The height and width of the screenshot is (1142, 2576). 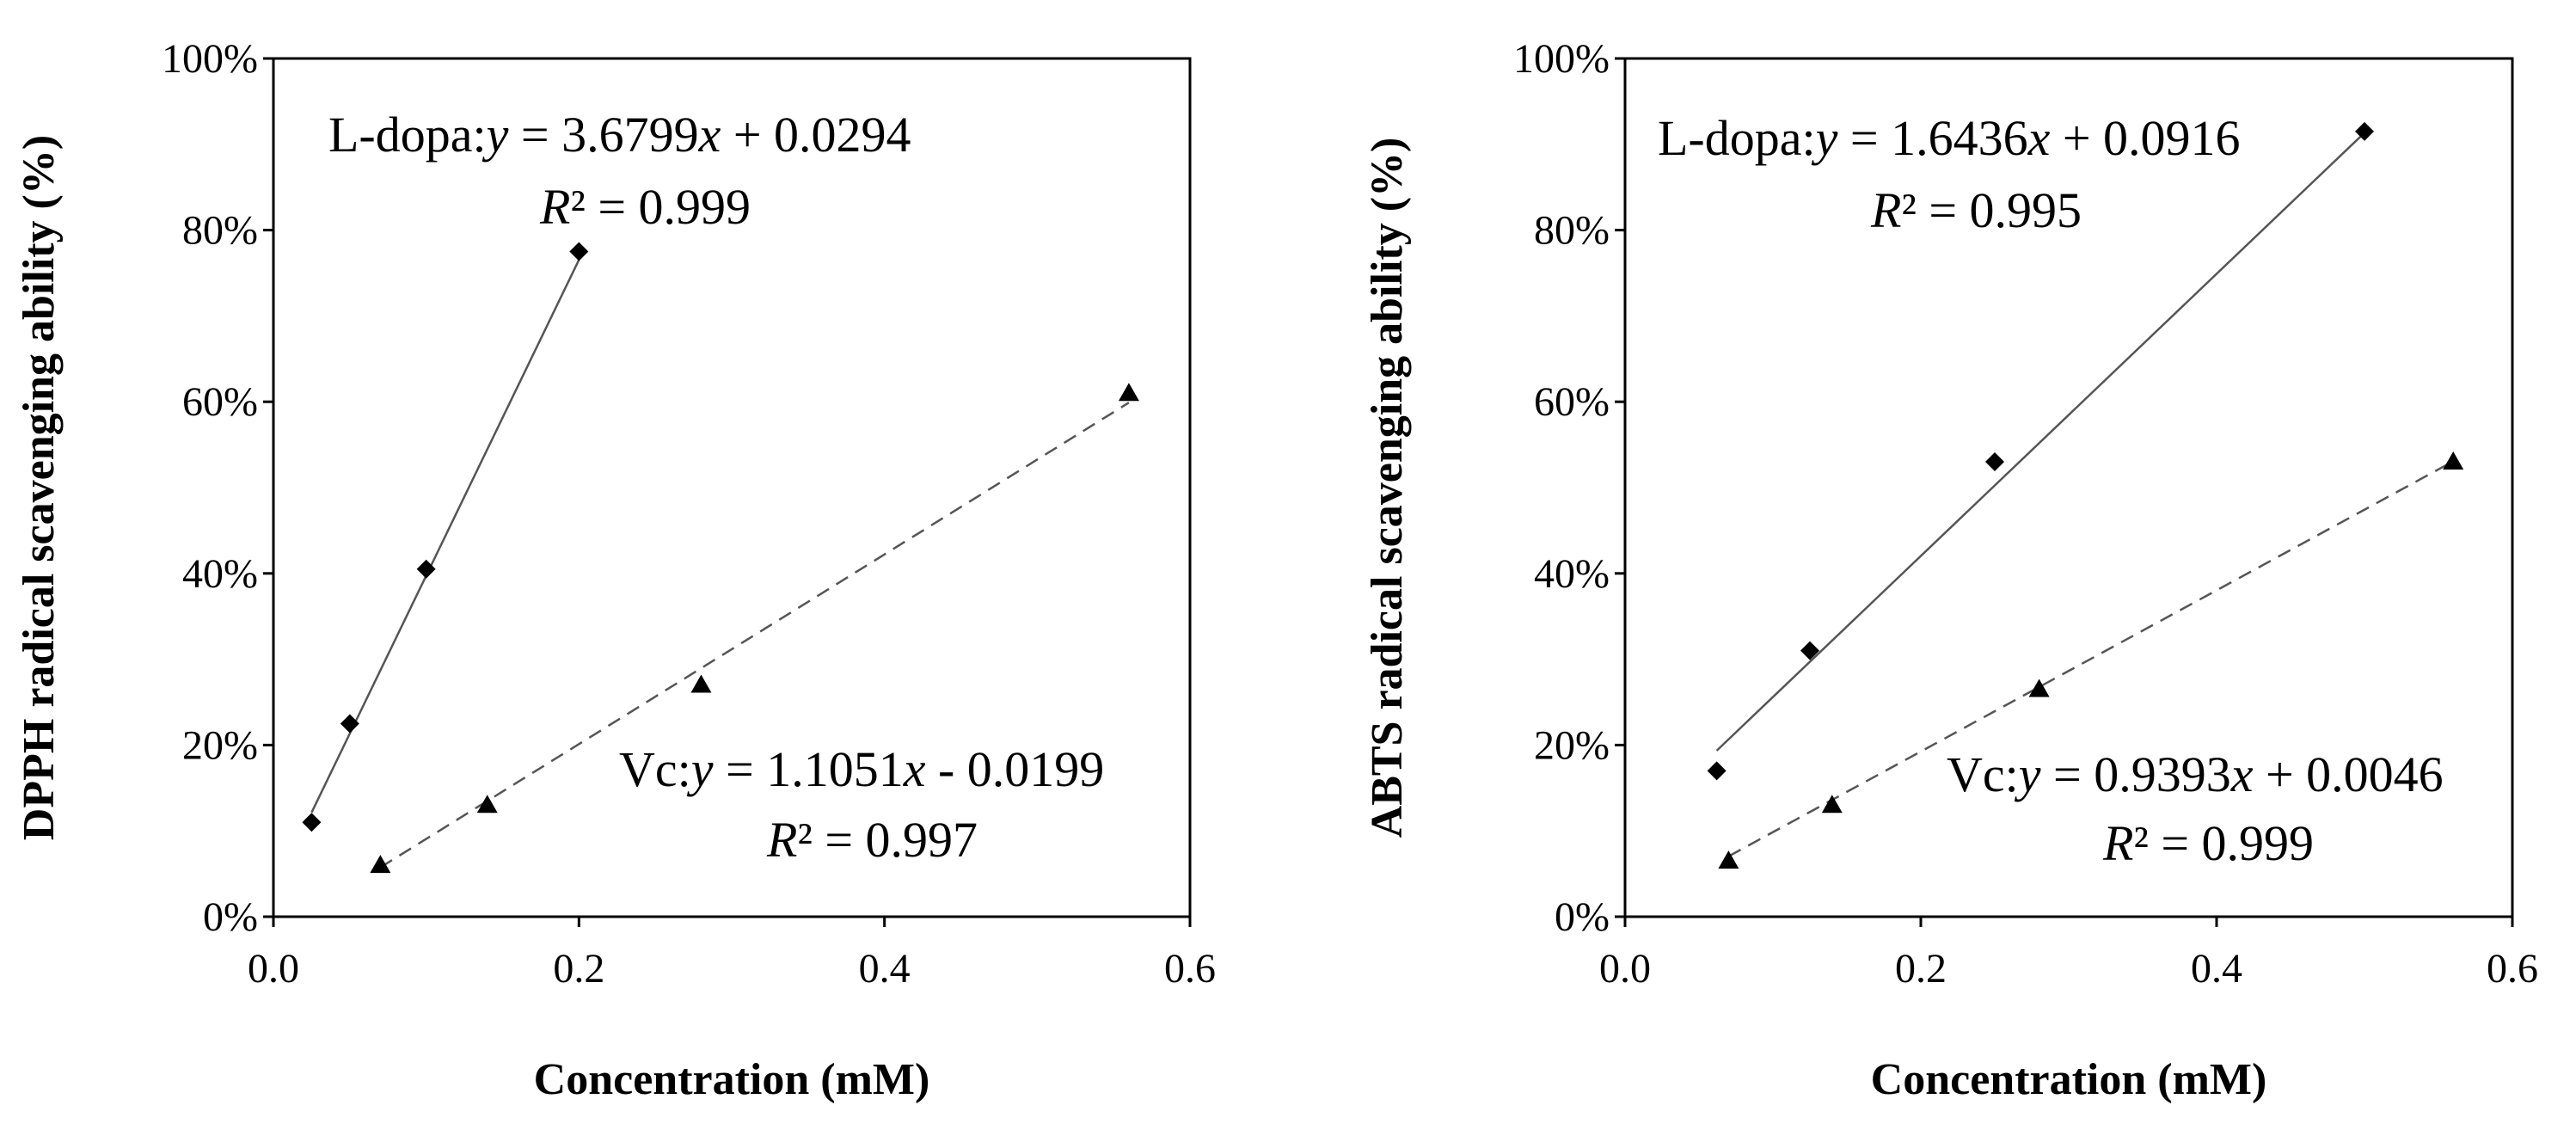 What do you see at coordinates (1569, 488) in the screenshot?
I see `abts-y-axis: 0% 20% 40% 60% 80% 100%` at bounding box center [1569, 488].